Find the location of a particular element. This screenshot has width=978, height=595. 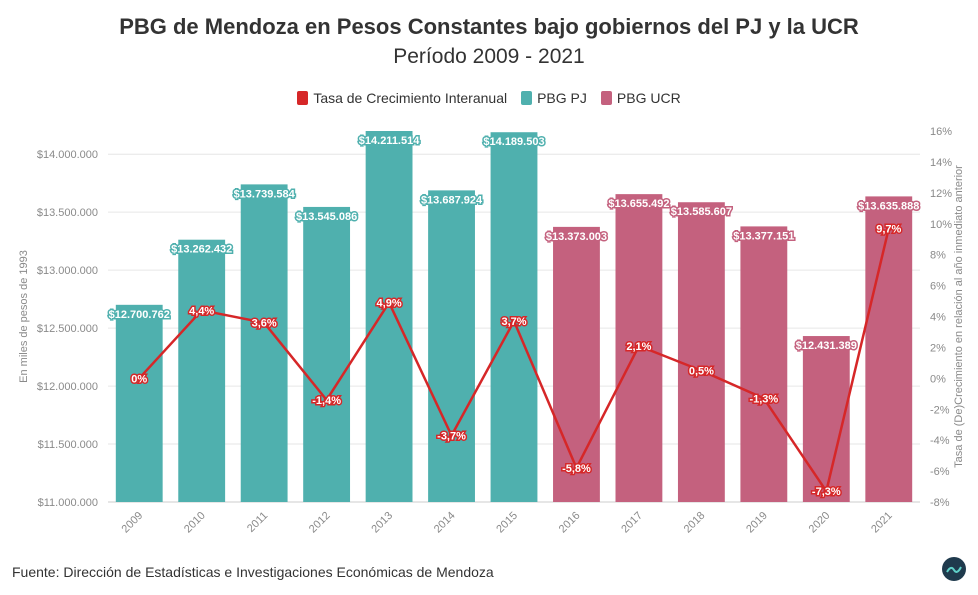

y-right-tick-label: 6% is located at coordinates (938, 287).